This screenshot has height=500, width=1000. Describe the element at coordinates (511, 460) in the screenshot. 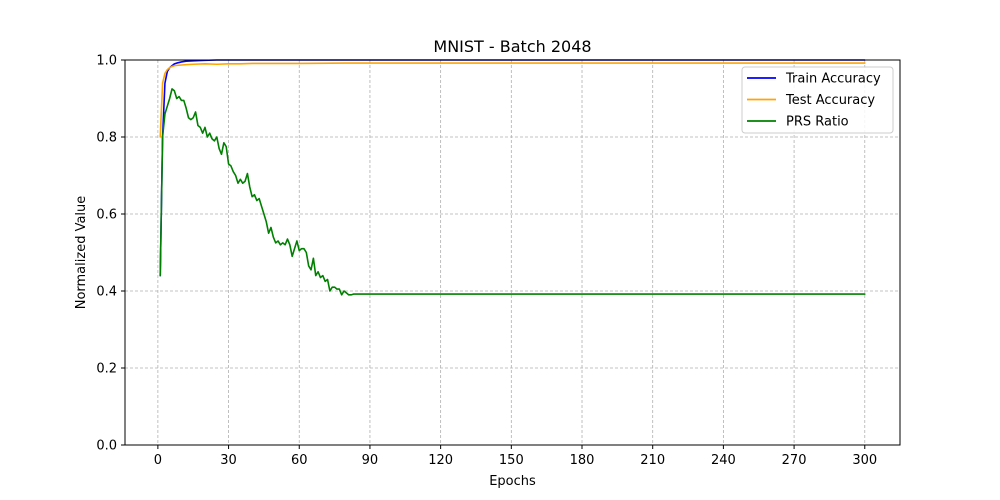

I see `x-tick-label: 150` at that location.